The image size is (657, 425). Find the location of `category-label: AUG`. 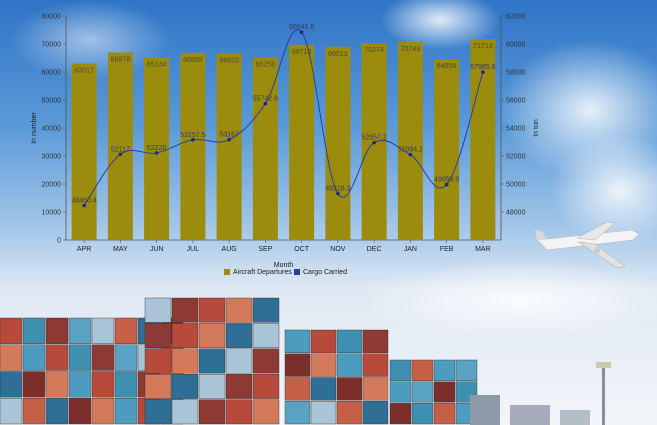

category-label: AUG is located at coordinates (229, 249).